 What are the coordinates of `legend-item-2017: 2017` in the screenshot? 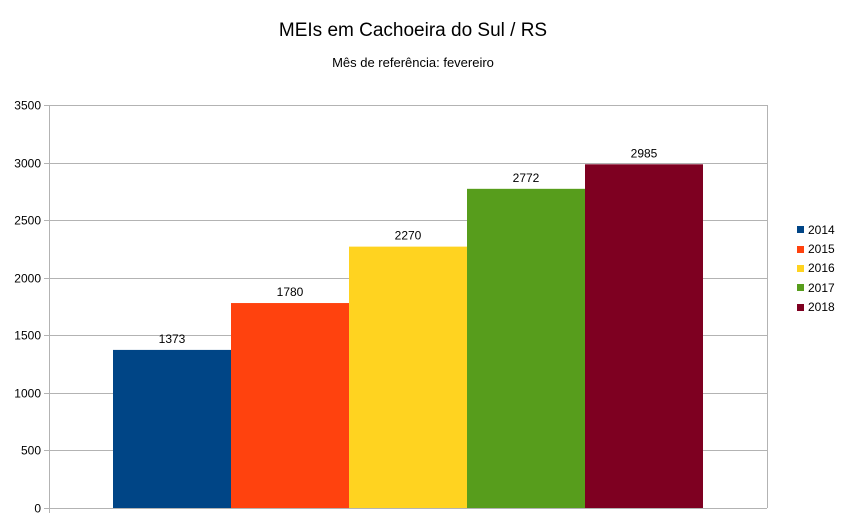 It's located at (816, 287).